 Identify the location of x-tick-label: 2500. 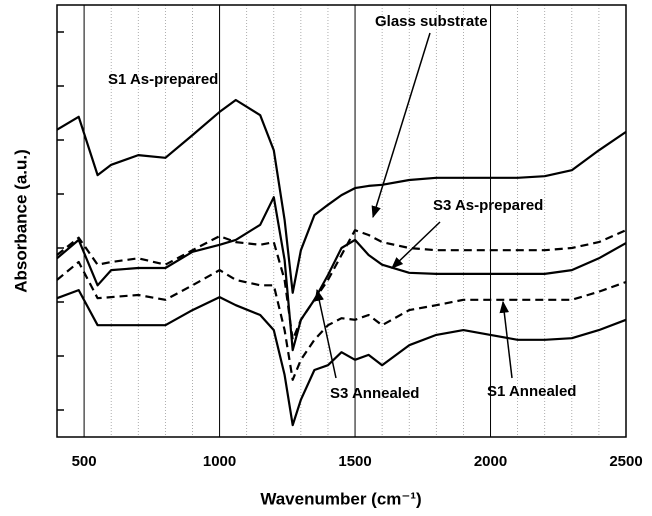
(625, 461).